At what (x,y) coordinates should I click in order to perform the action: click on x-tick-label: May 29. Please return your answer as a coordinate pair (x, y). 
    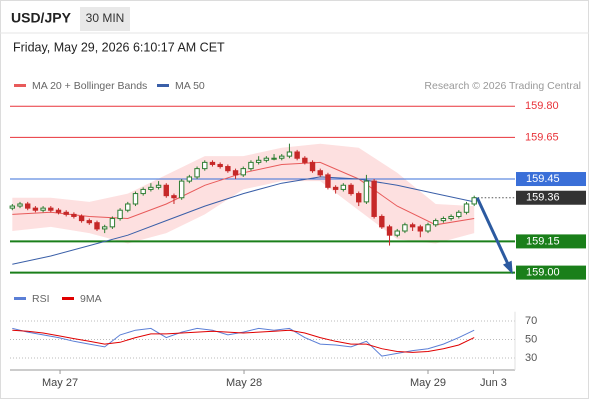
    Looking at the image, I should click on (428, 383).